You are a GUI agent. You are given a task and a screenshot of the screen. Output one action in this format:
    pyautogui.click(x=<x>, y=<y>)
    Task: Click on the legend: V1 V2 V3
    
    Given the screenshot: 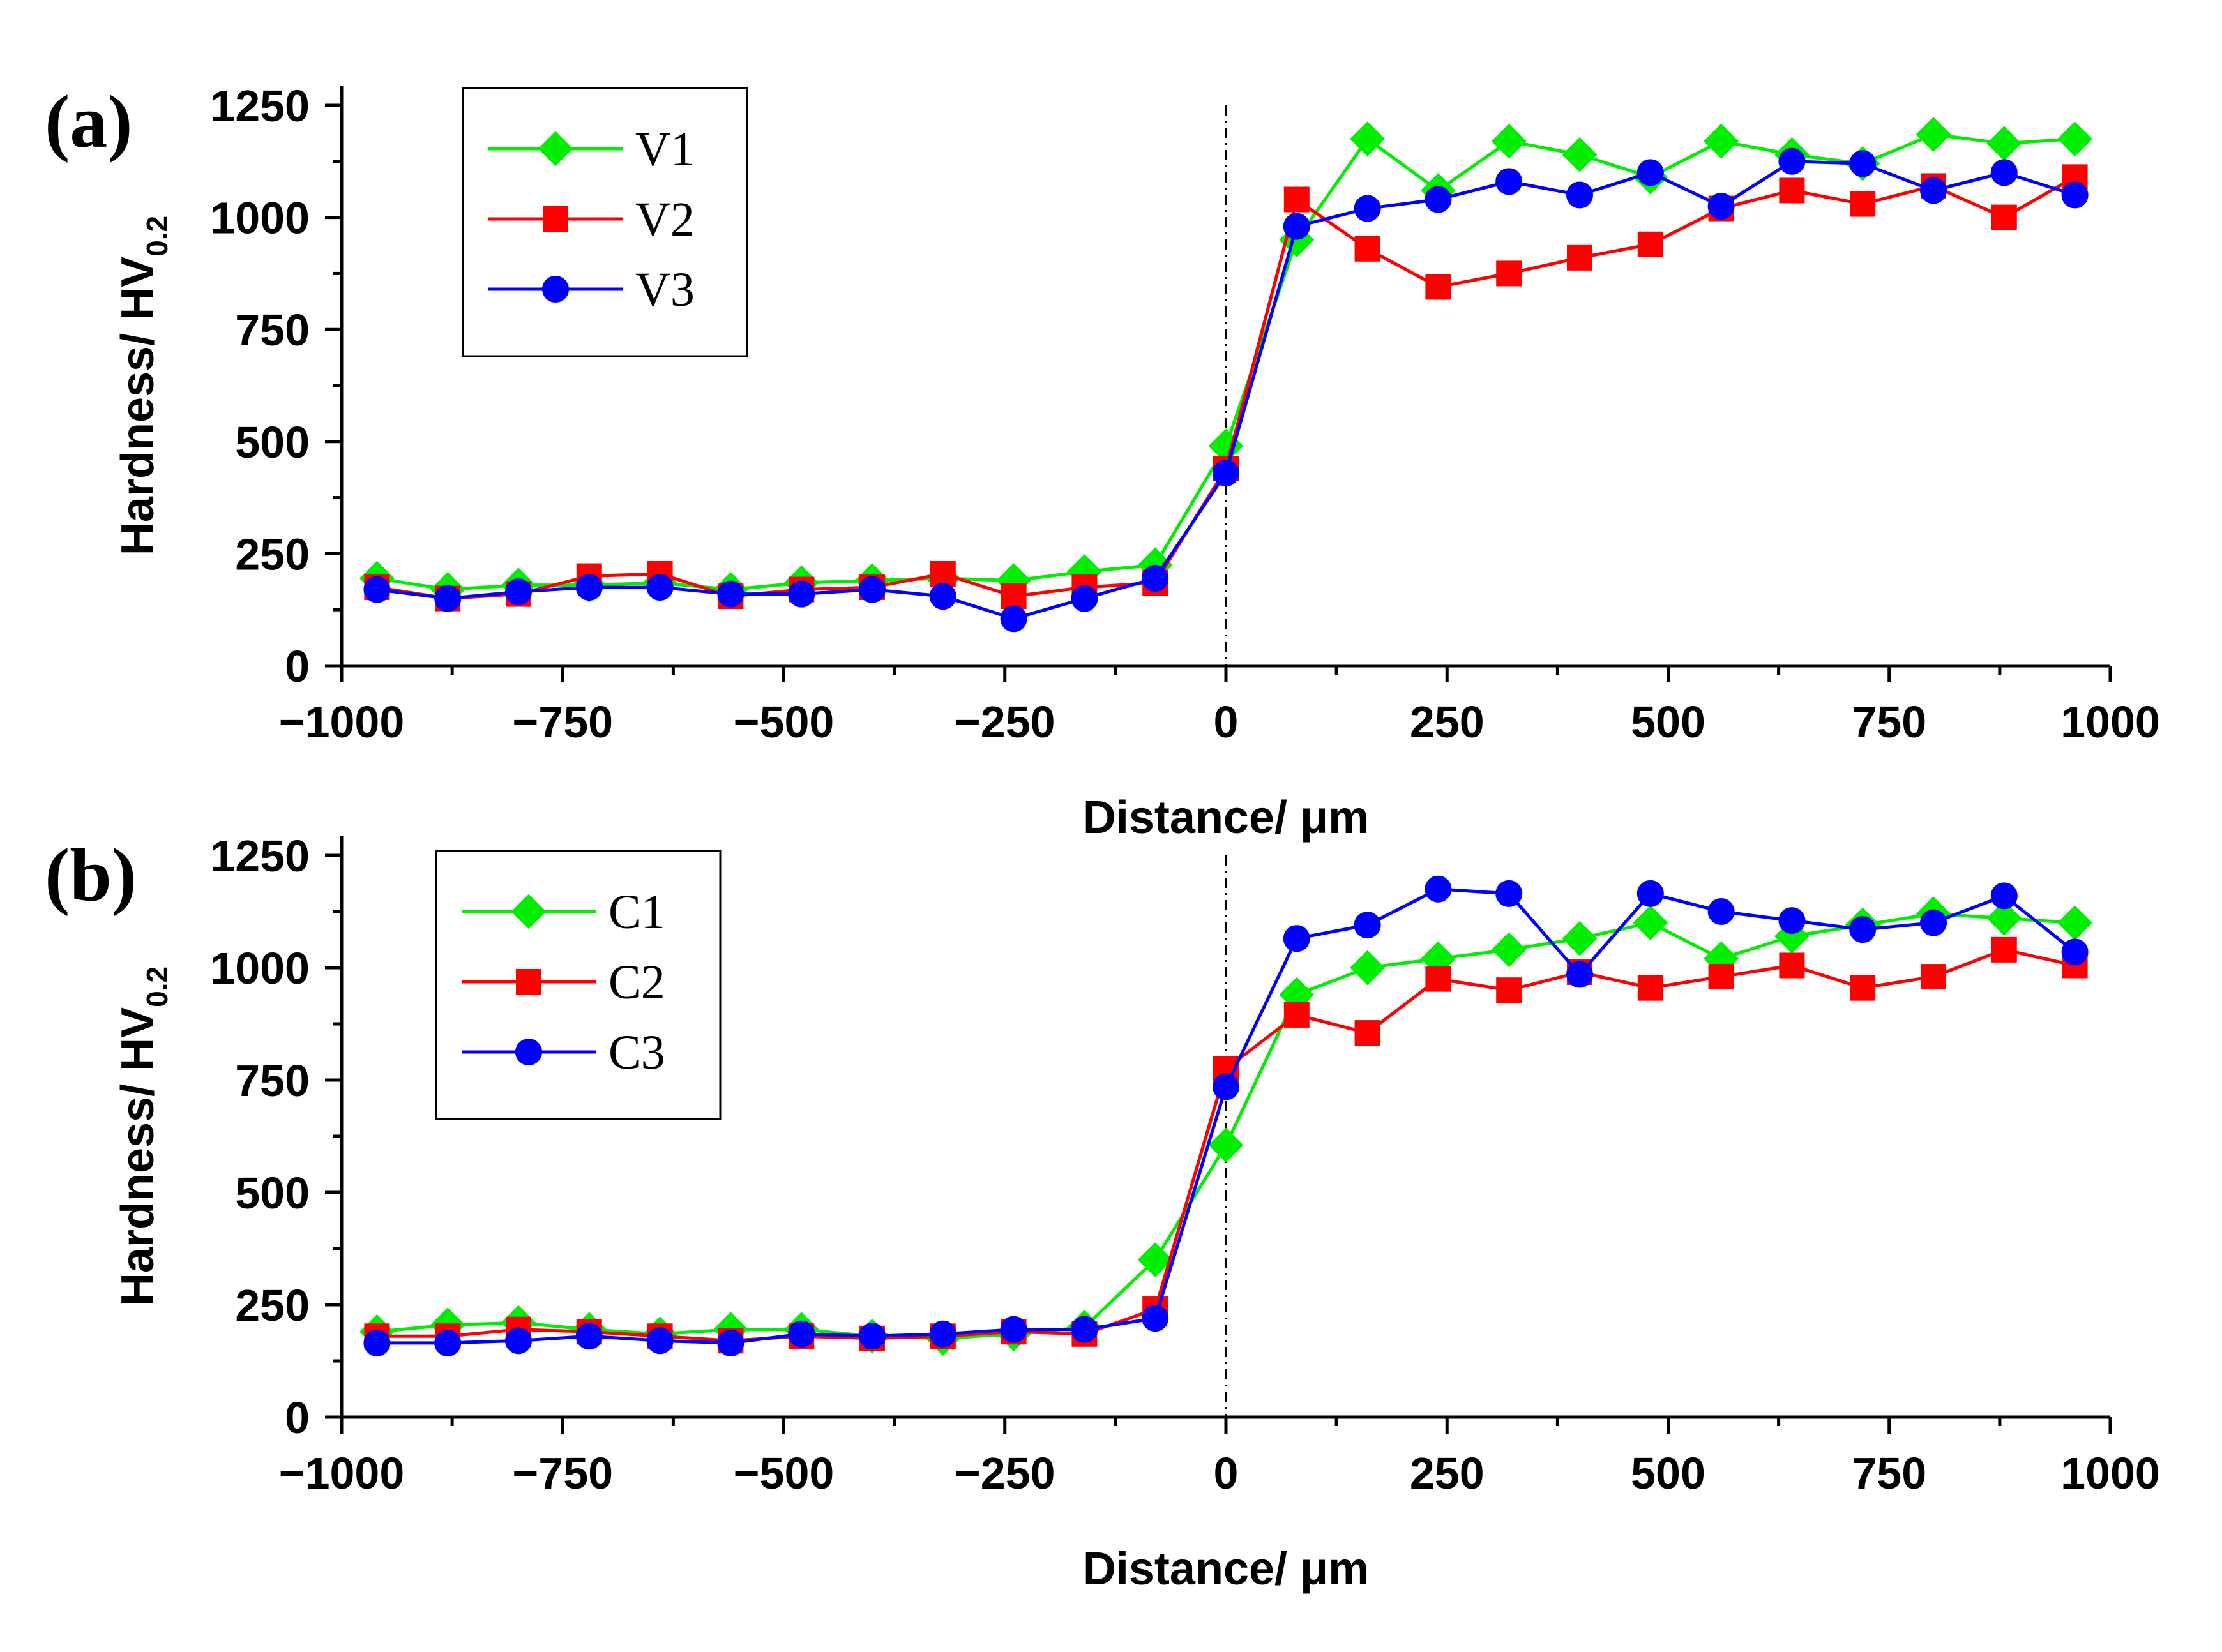 What is the action you would take?
    pyautogui.click(x=605, y=222)
    